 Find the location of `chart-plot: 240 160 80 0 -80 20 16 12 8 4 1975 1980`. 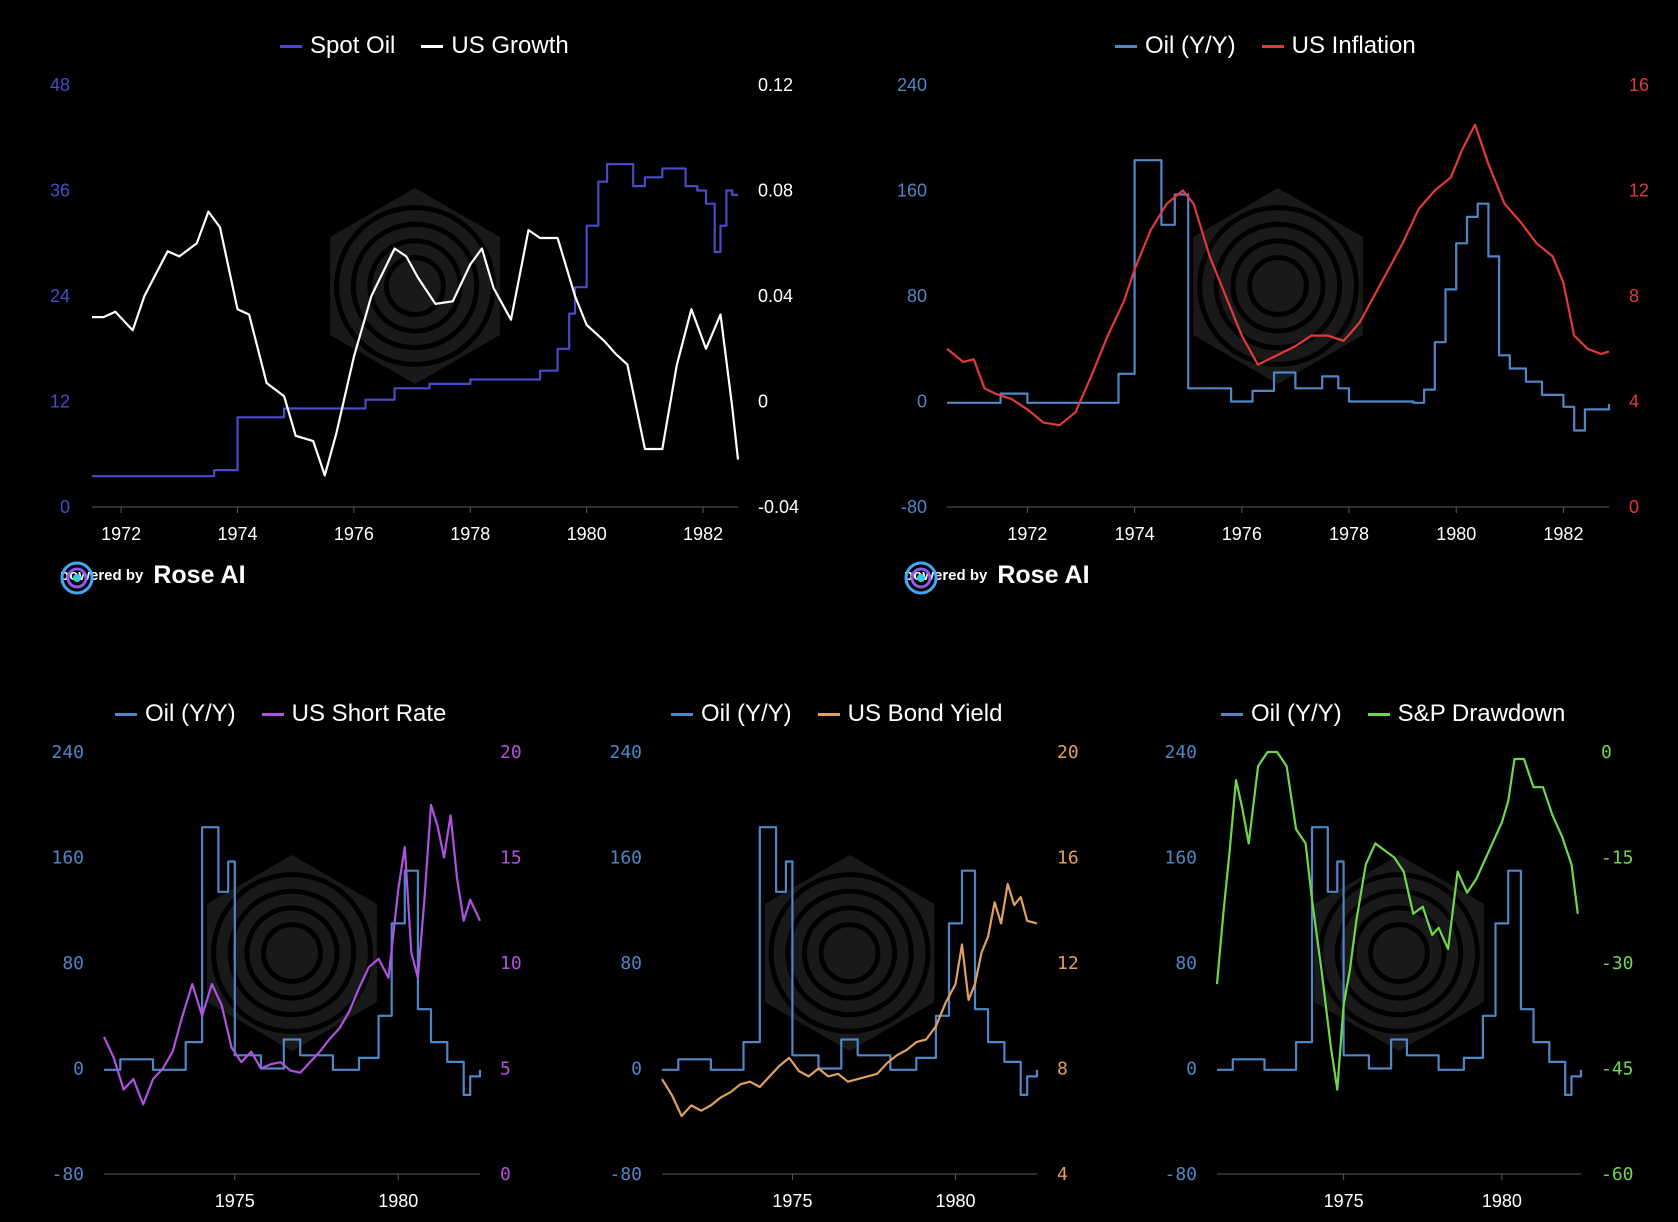

chart-plot: 240 160 80 0 -80 20 16 12 8 4 1975 1980 is located at coordinates (844, 976).